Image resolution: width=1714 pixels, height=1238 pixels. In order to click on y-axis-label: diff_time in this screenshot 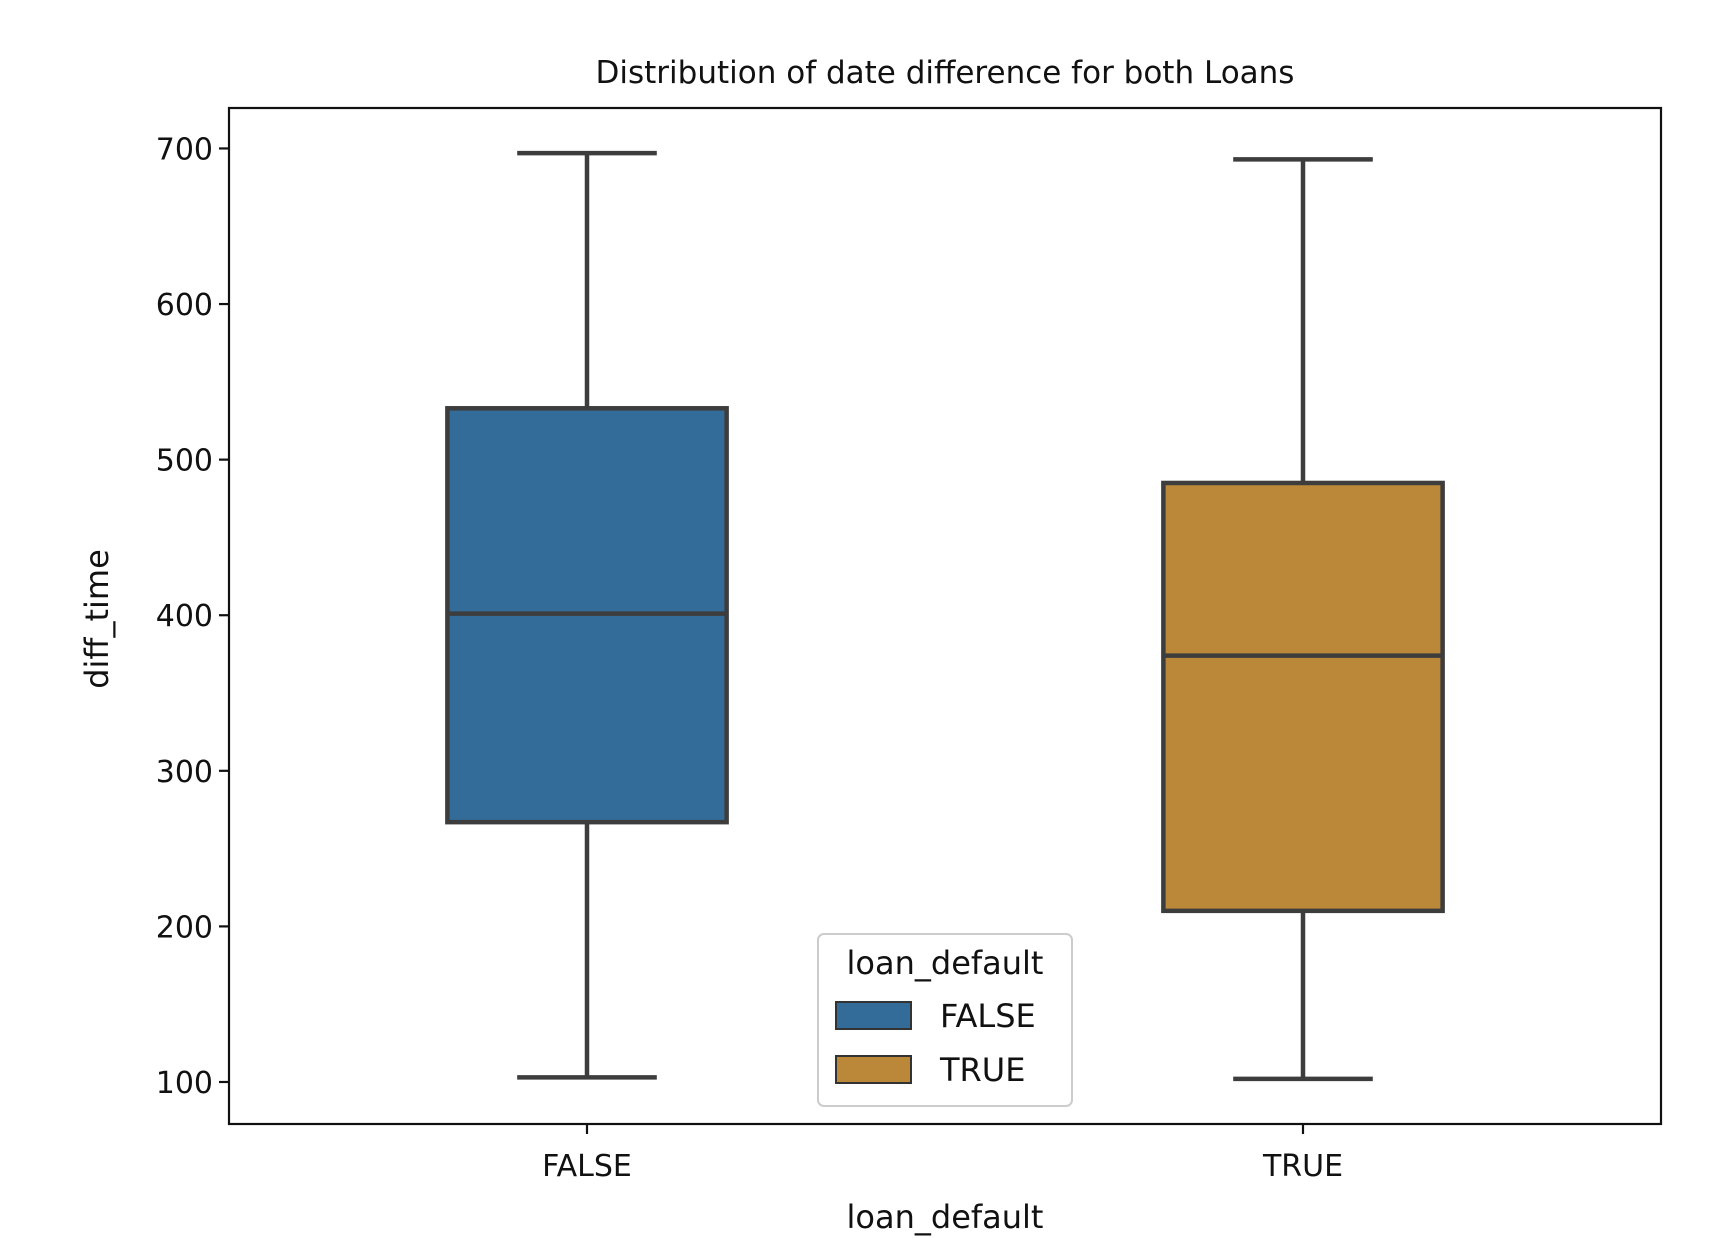, I will do `click(97, 619)`.